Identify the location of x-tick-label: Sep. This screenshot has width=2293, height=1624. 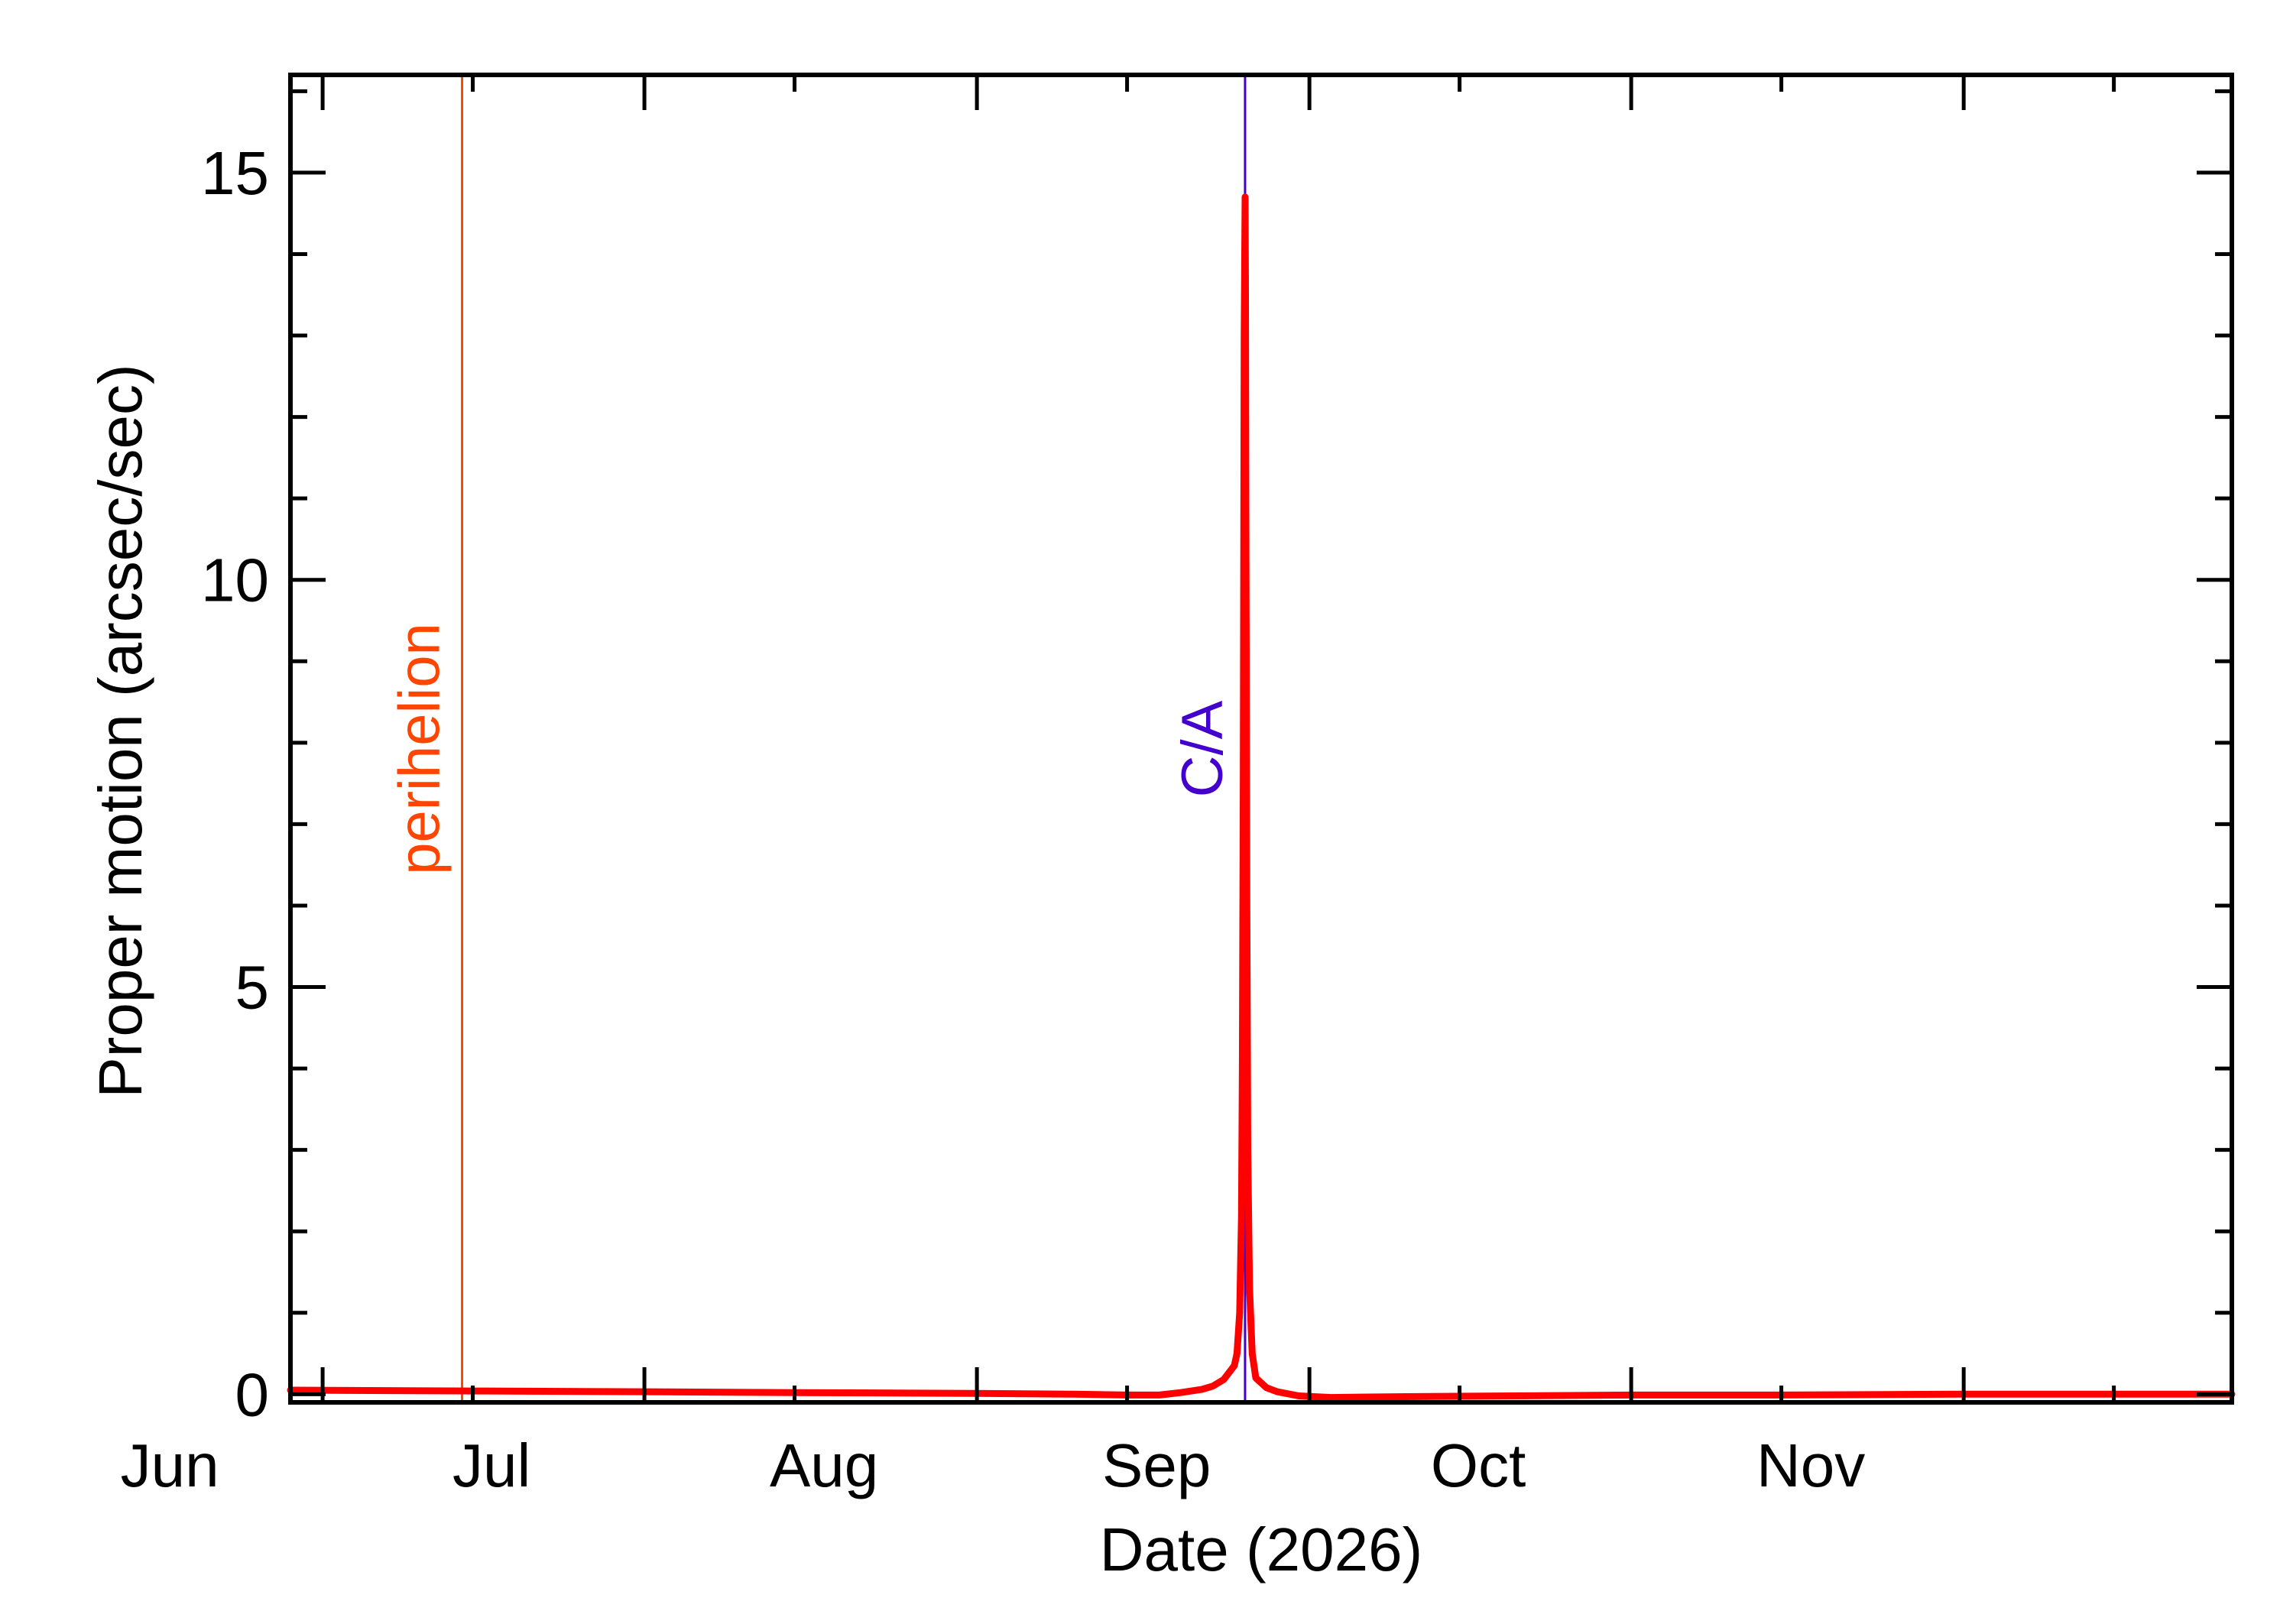
(1156, 1465).